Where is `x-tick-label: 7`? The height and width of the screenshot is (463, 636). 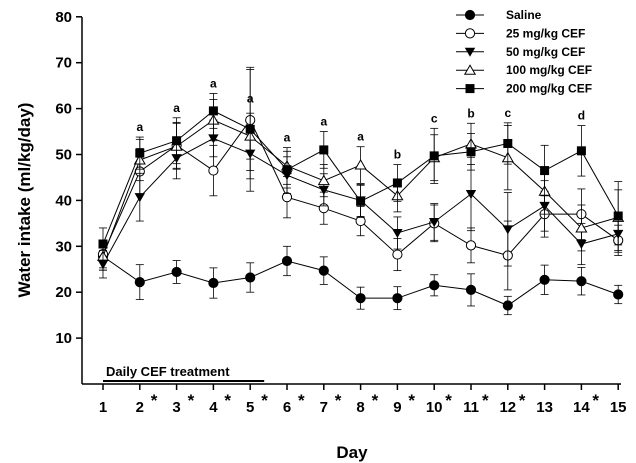
x-tick-label: 7 is located at coordinates (324, 407).